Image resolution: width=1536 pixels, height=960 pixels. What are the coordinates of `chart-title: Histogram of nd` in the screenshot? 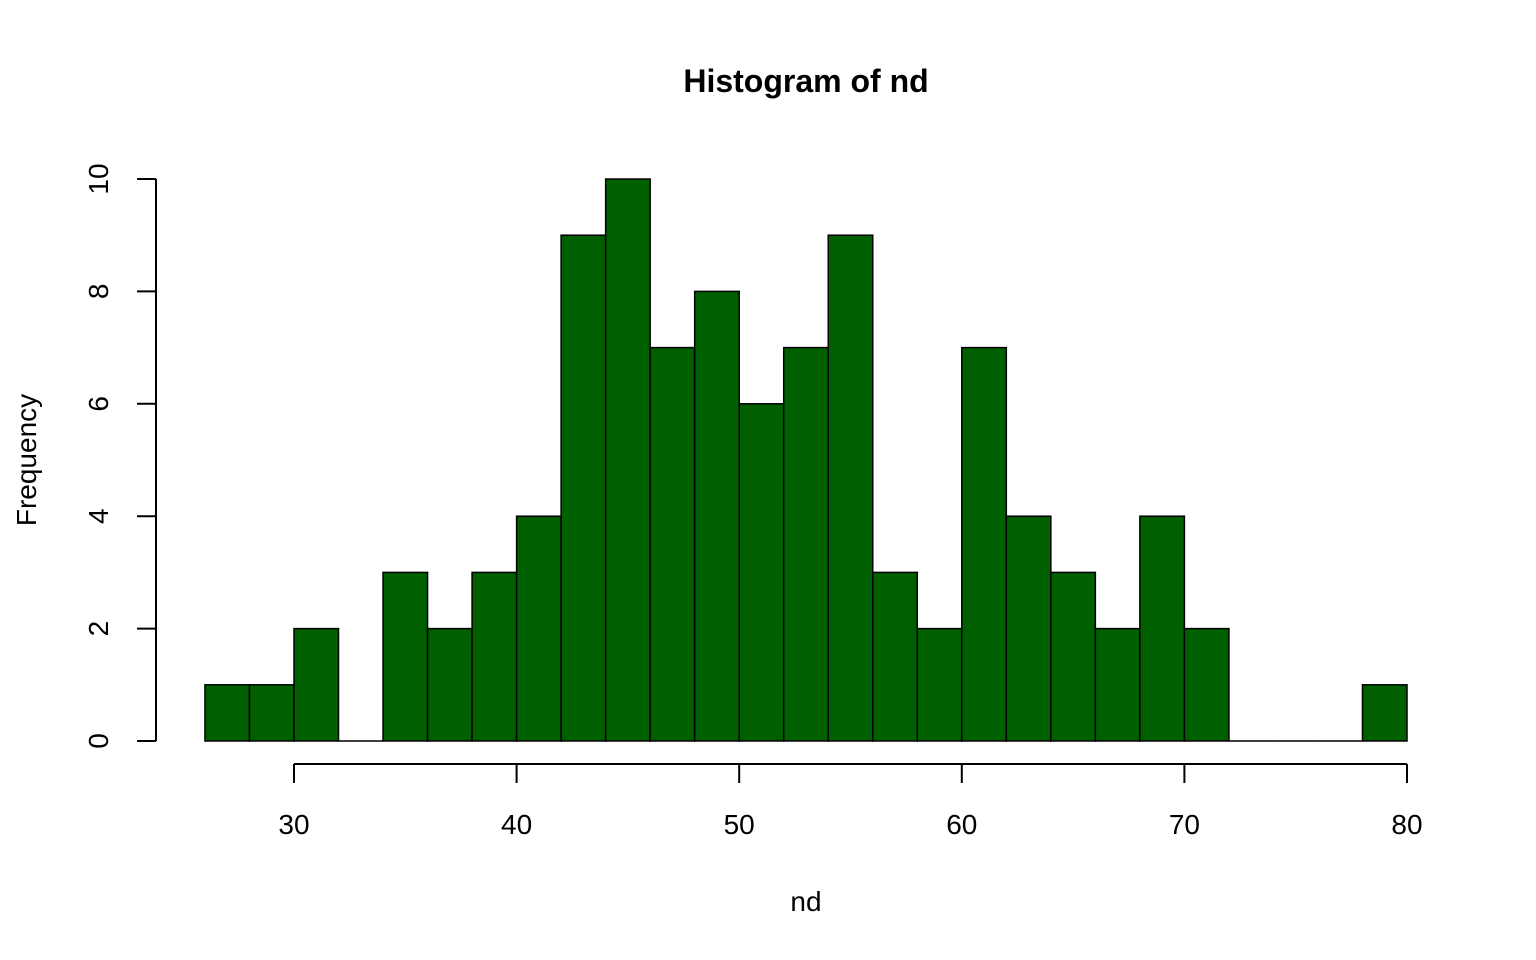 It's located at (805, 81).